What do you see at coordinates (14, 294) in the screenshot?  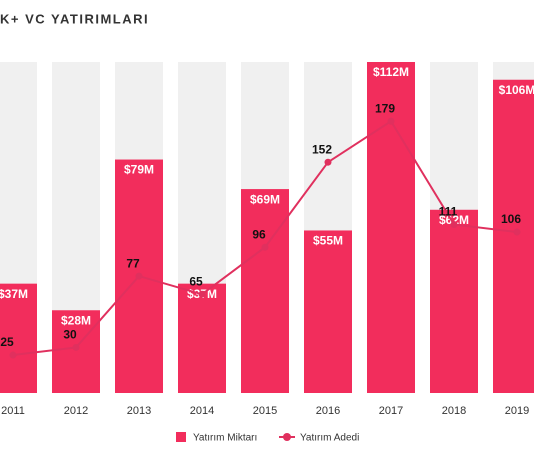 I see `bar-label: $37M` at bounding box center [14, 294].